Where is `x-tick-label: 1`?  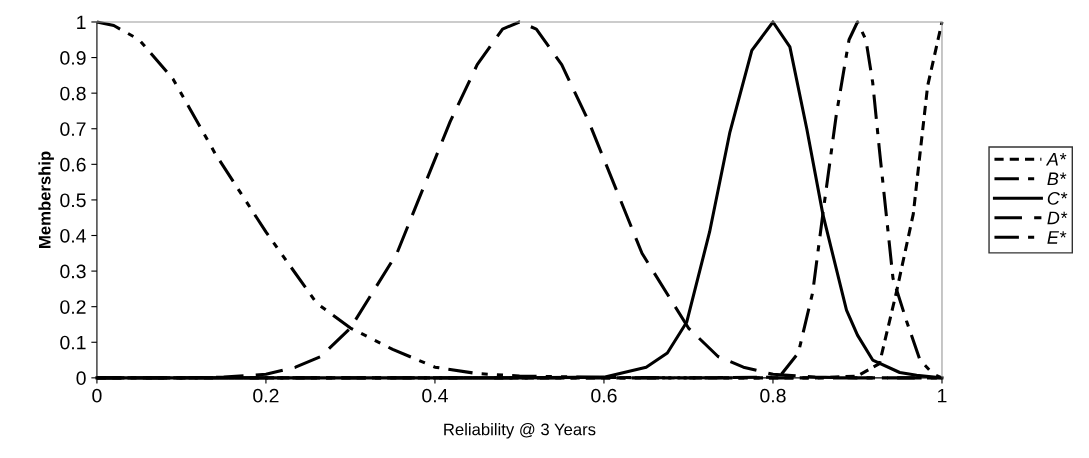
x-tick-label: 1 is located at coordinates (942, 395).